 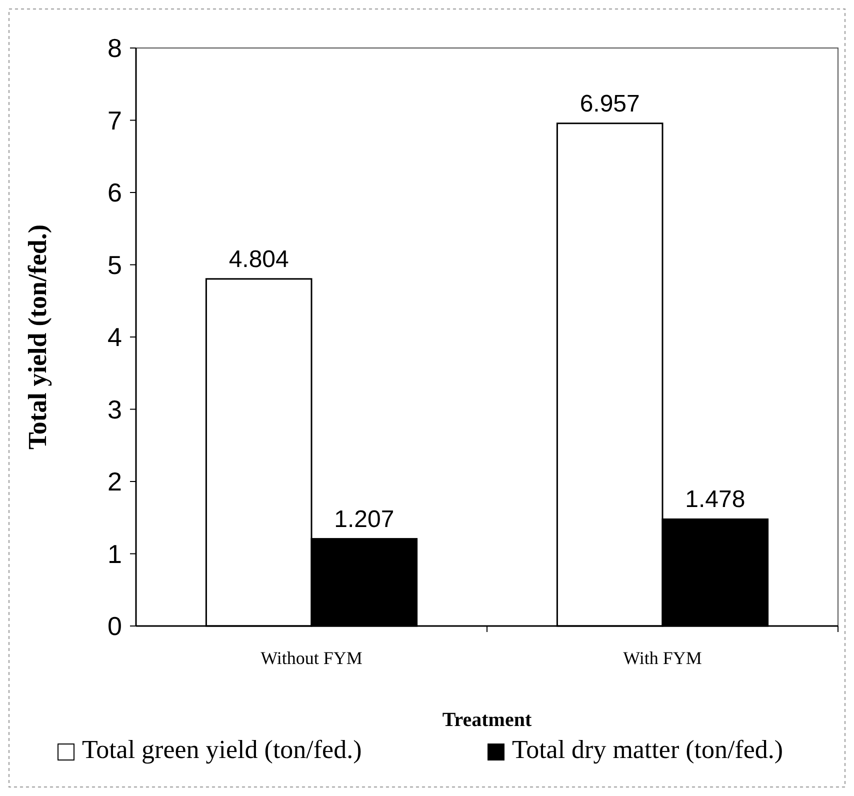 What do you see at coordinates (115, 553) in the screenshot?
I see `y-tick-label: 1` at bounding box center [115, 553].